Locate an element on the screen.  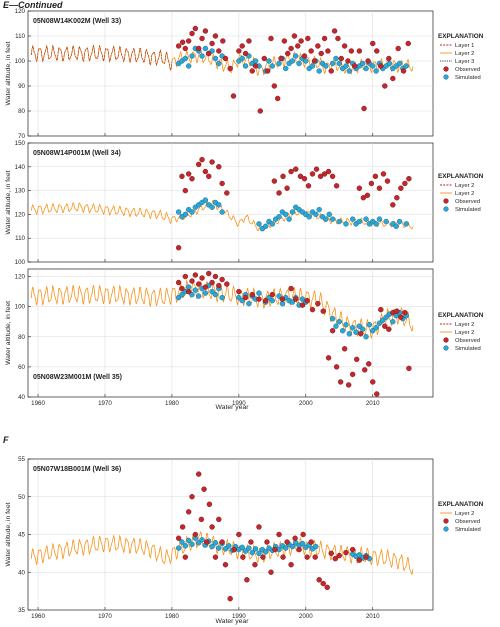
legend-label-4-2: Simulated is located at coordinates (468, 530).